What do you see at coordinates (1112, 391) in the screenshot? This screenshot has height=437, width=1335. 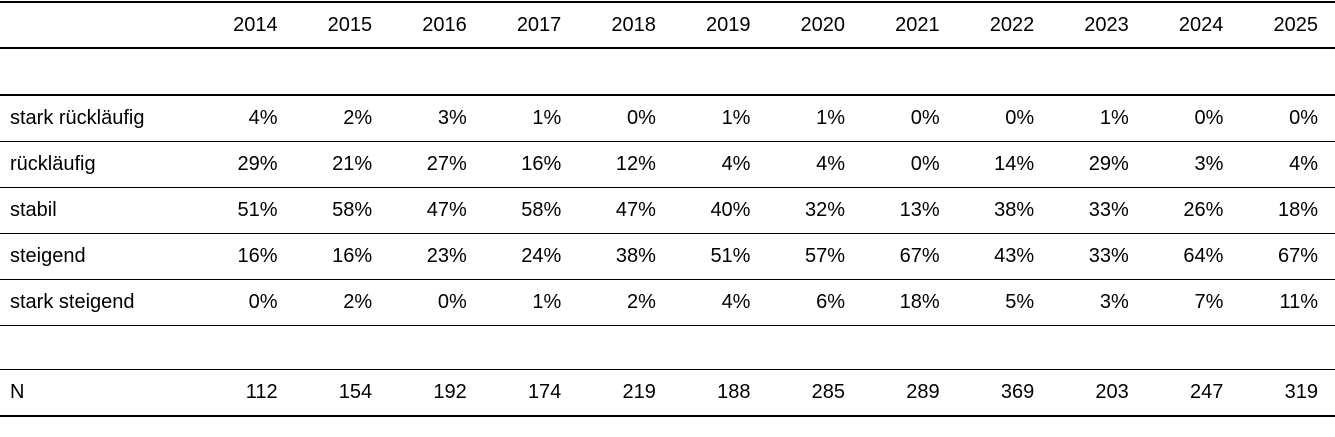 I see `n-value-cell: 203` at bounding box center [1112, 391].